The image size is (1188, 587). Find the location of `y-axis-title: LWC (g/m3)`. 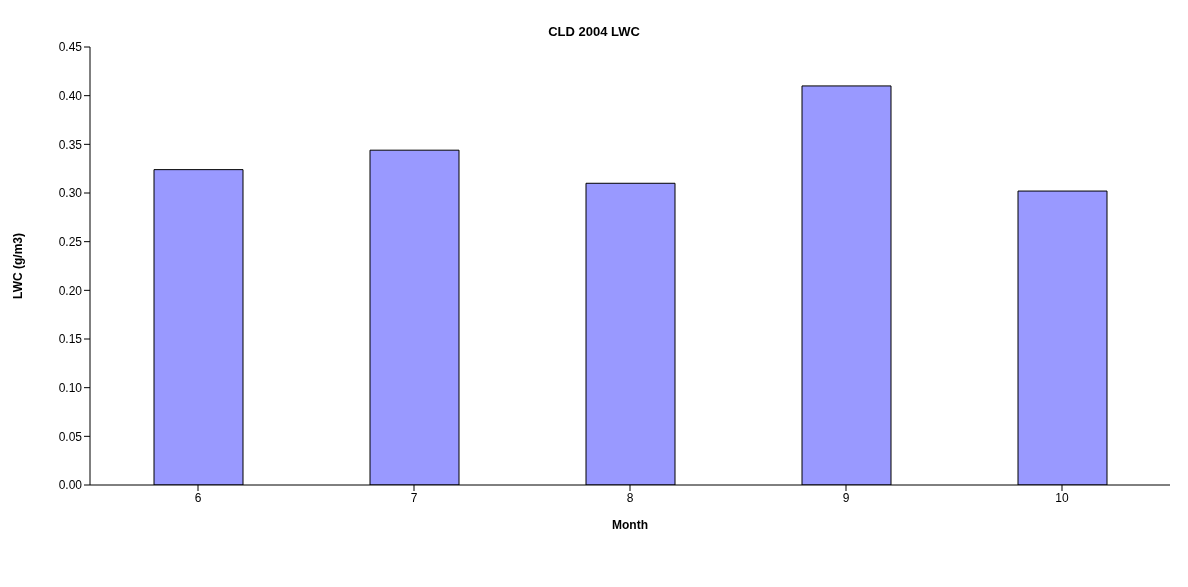

y-axis-title: LWC (g/m3) is located at coordinates (18, 266).